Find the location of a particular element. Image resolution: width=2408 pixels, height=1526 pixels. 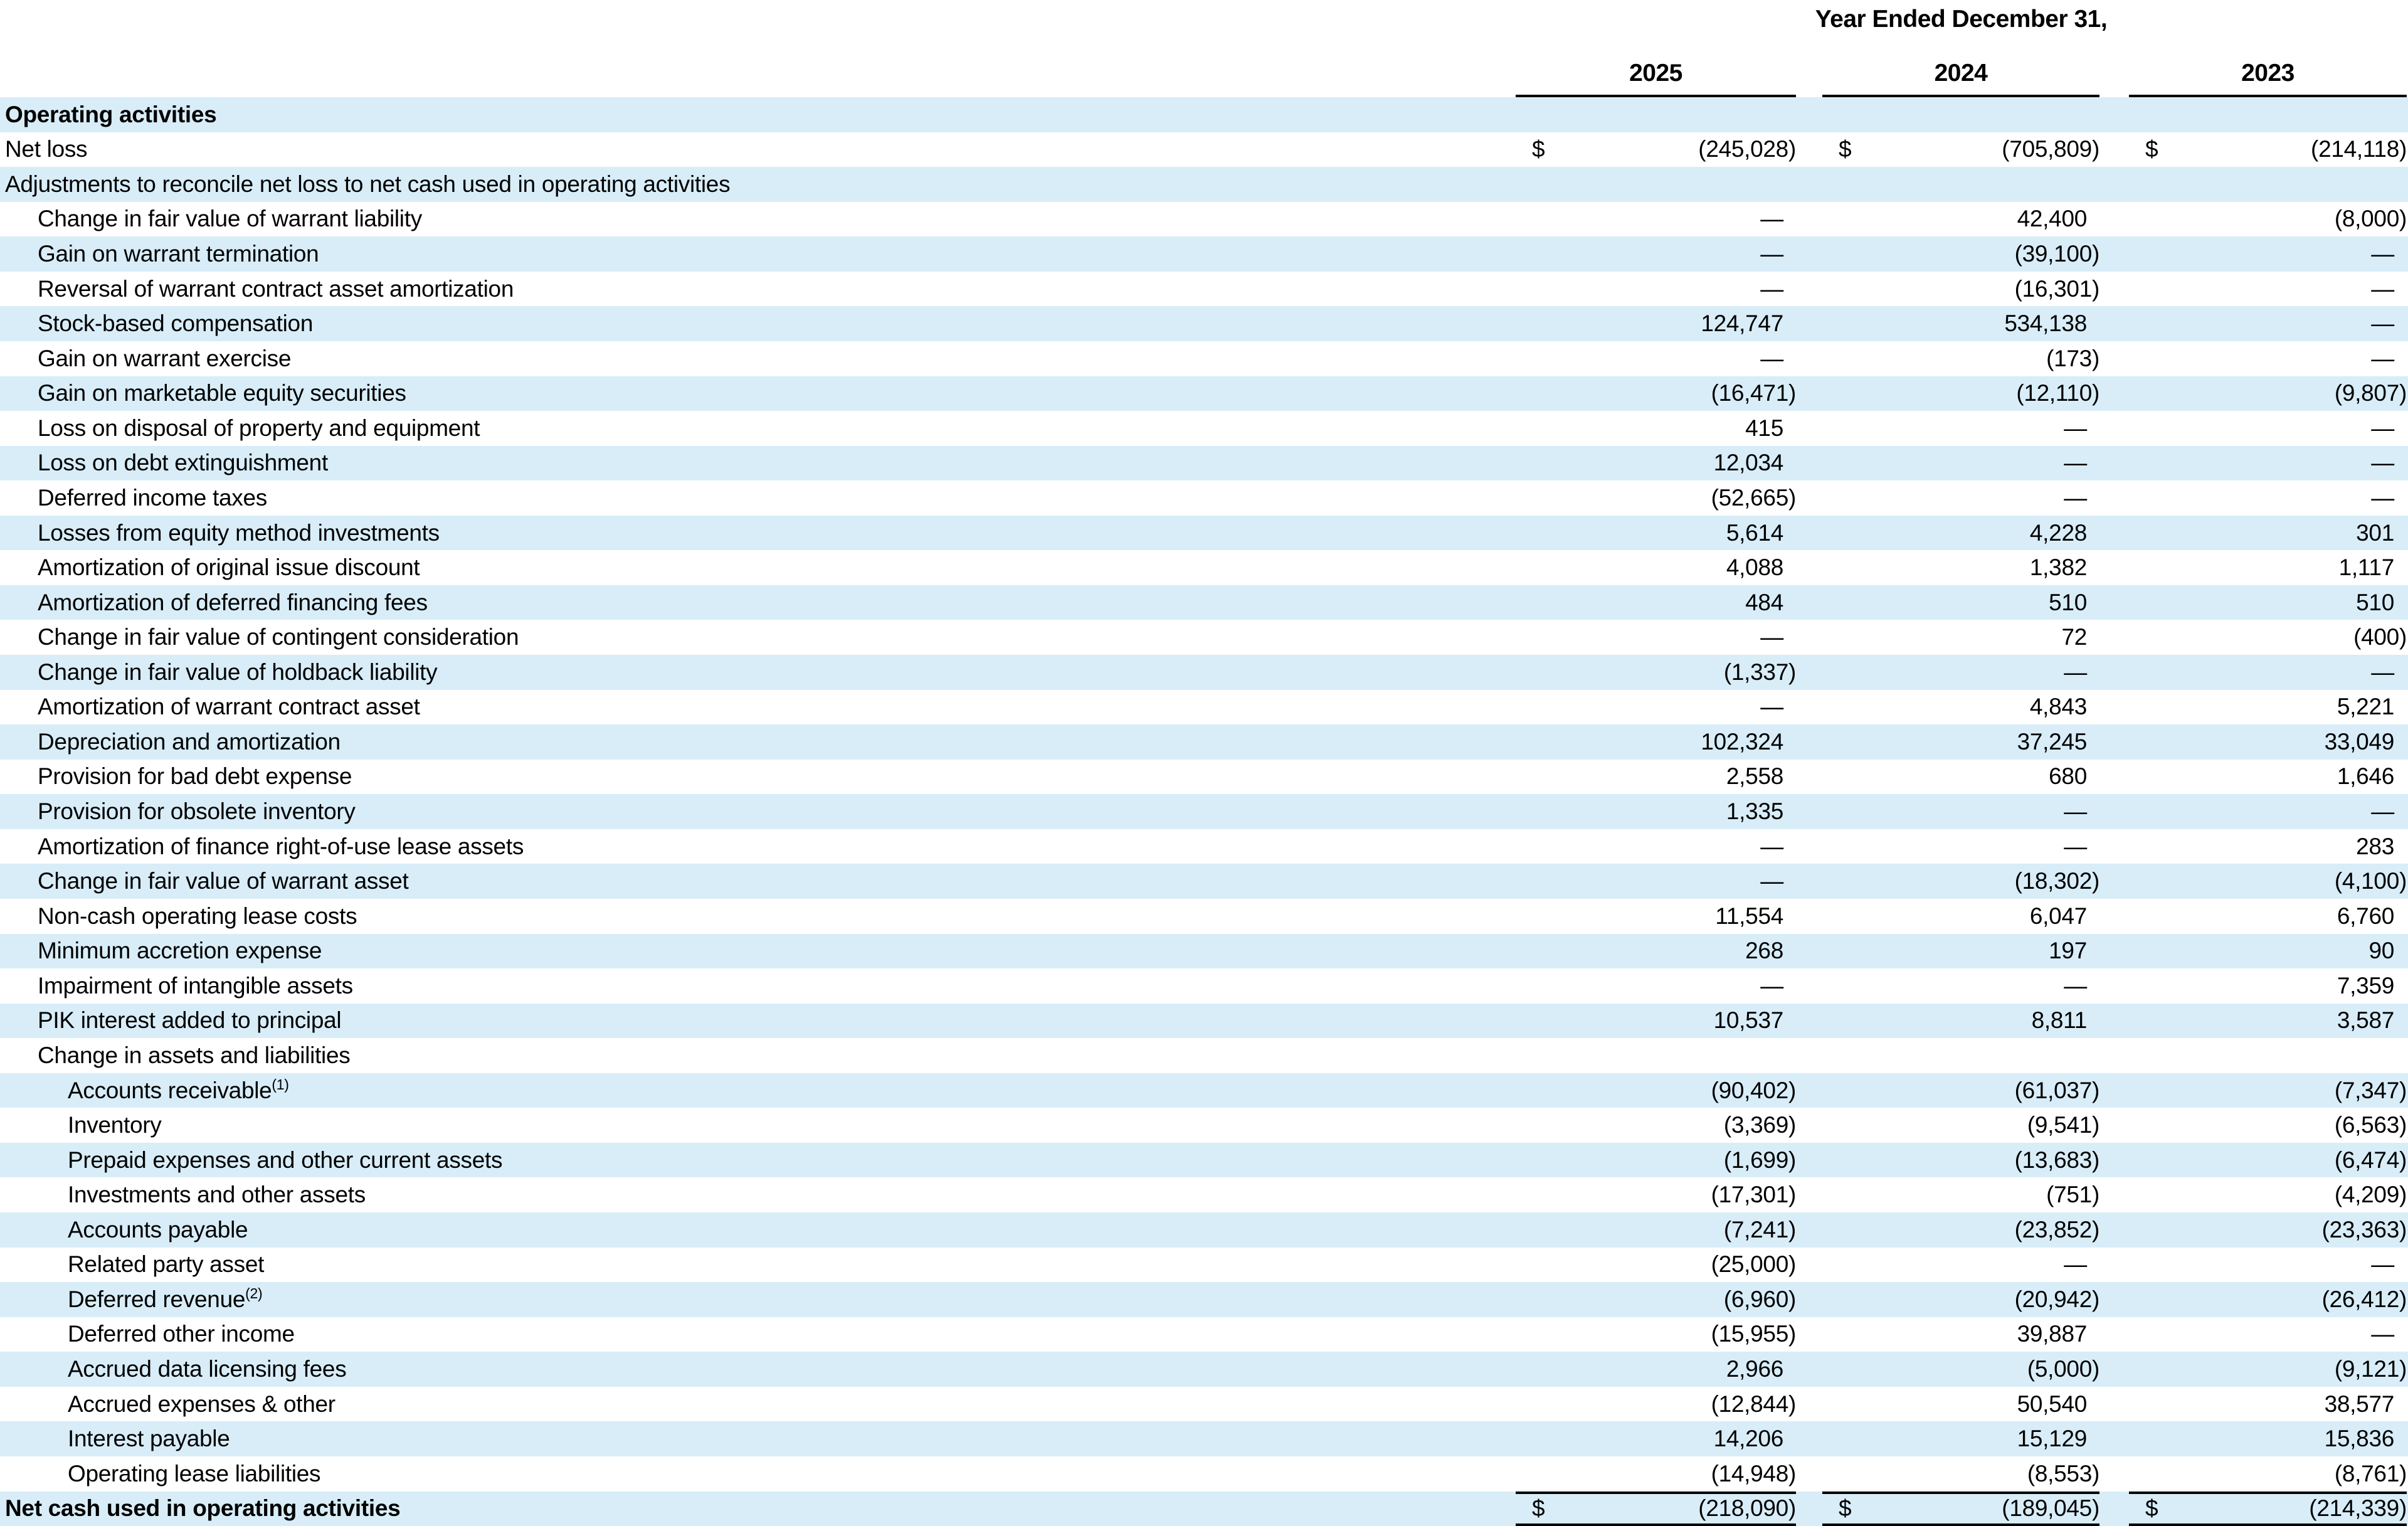

value-cell-2024: 8,811 is located at coordinates (1960, 1020).